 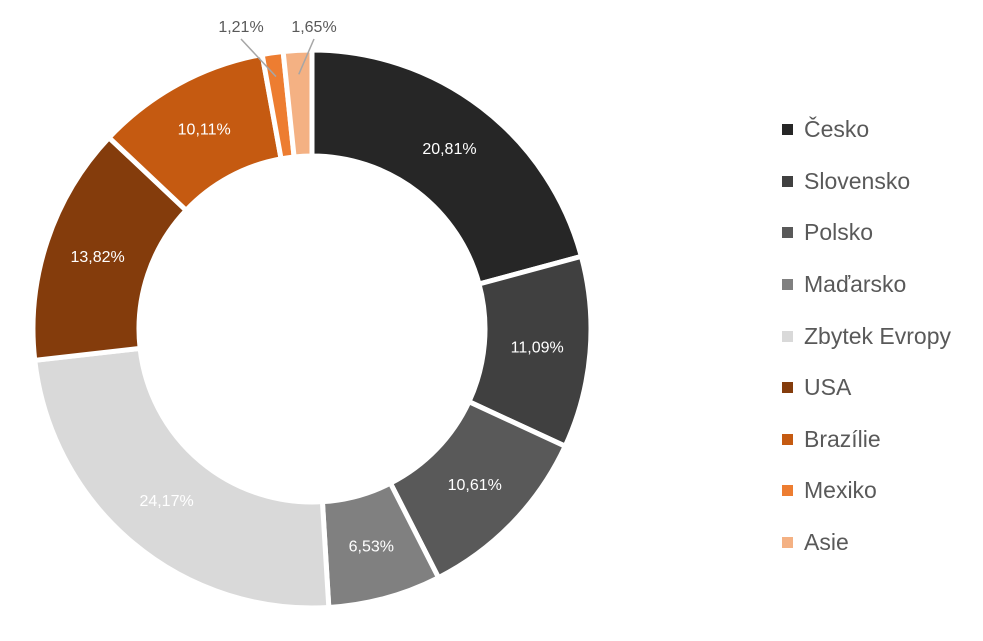 I want to click on data-label-zbytek-evropy: 24,17%, so click(x=166, y=501).